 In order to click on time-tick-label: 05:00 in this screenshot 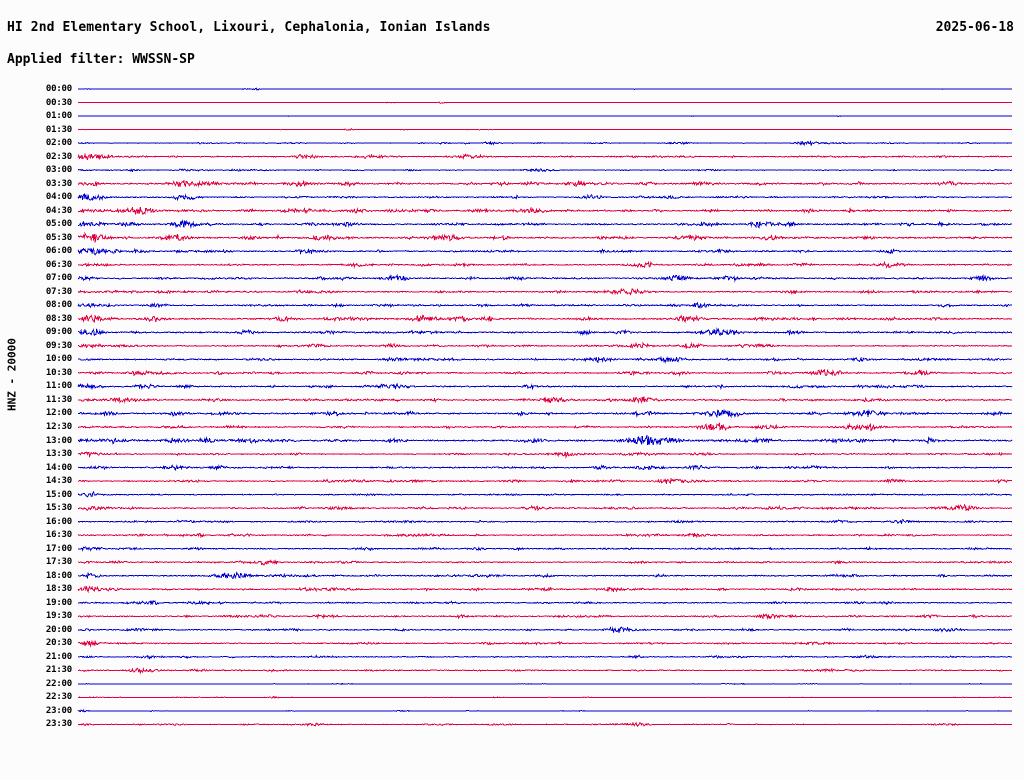, I will do `click(58, 224)`.